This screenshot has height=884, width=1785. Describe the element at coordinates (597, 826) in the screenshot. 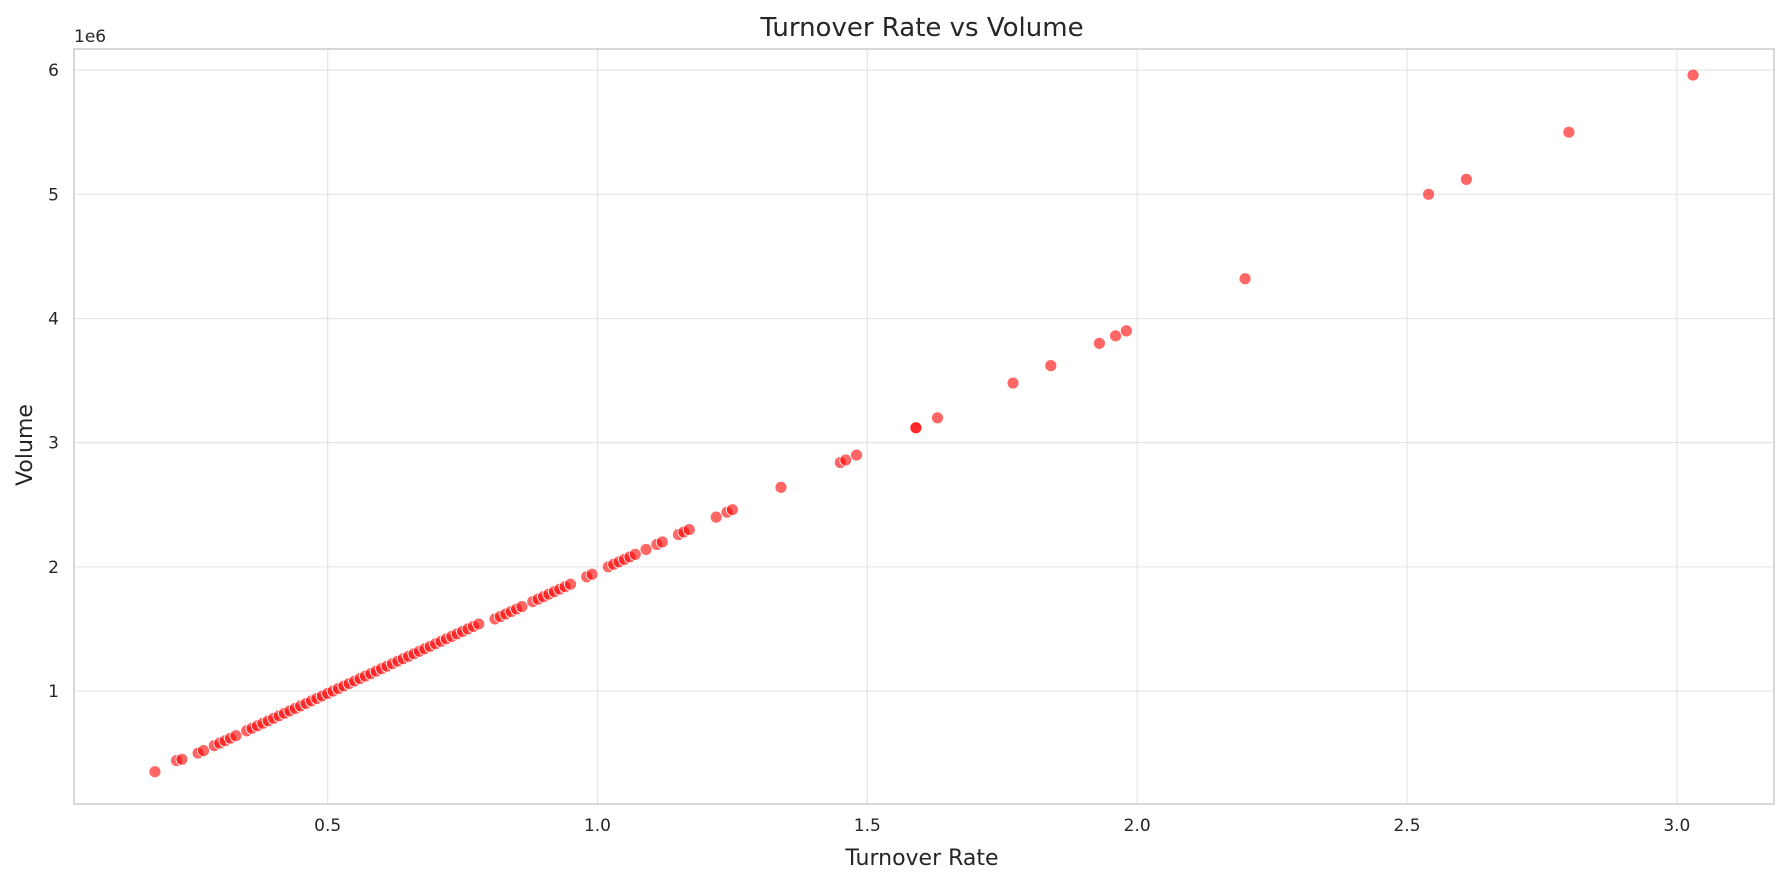

I see `x-tick-label: 1.0` at that location.